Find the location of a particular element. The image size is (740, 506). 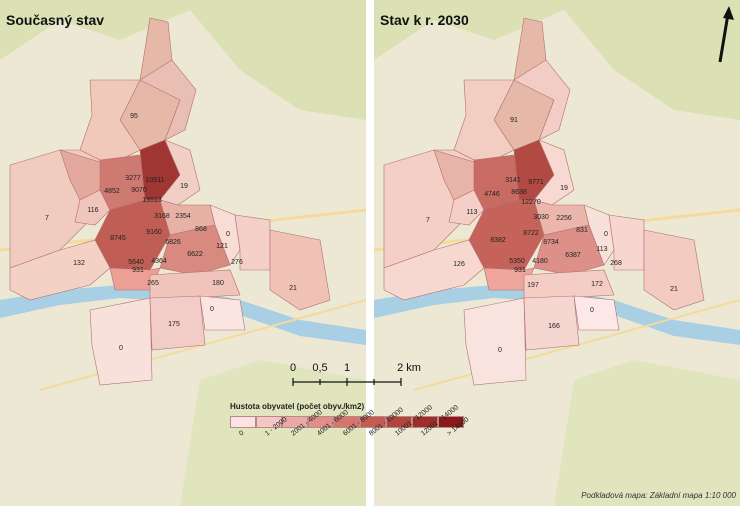

label-197: 197 is located at coordinates (533, 285).